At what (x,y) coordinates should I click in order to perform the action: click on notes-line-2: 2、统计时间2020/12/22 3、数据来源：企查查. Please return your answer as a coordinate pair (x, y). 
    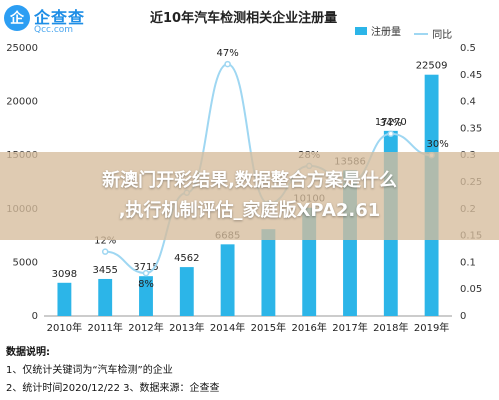
    Looking at the image, I should click on (113, 388).